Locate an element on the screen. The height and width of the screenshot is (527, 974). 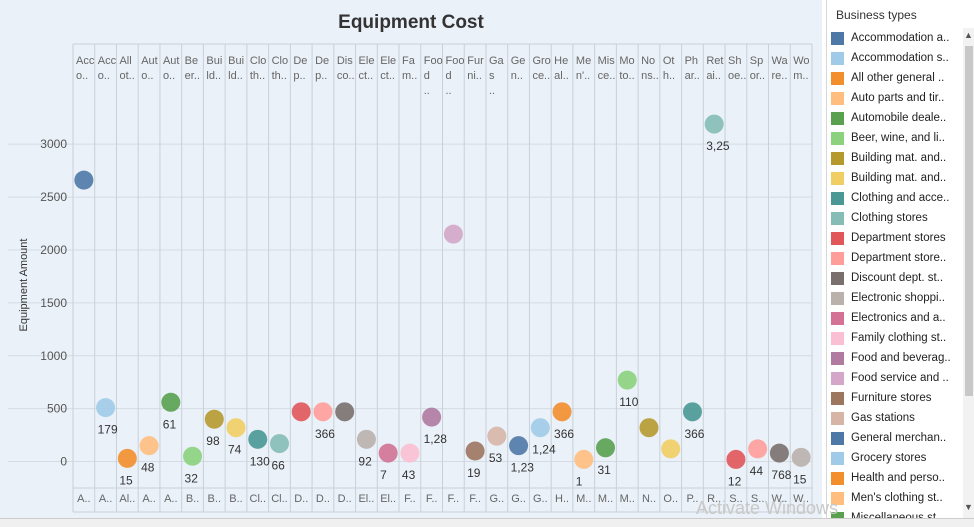
y-tick-label: 2000 is located at coordinates (53, 250).